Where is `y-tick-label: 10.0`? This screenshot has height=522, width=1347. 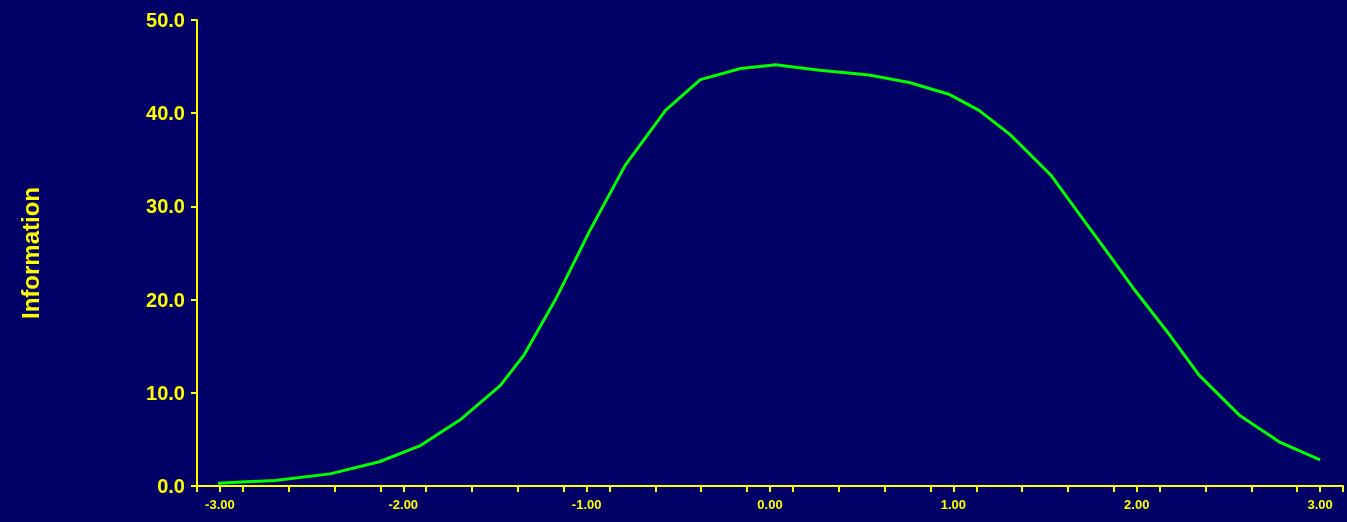 y-tick-label: 10.0 is located at coordinates (165, 392).